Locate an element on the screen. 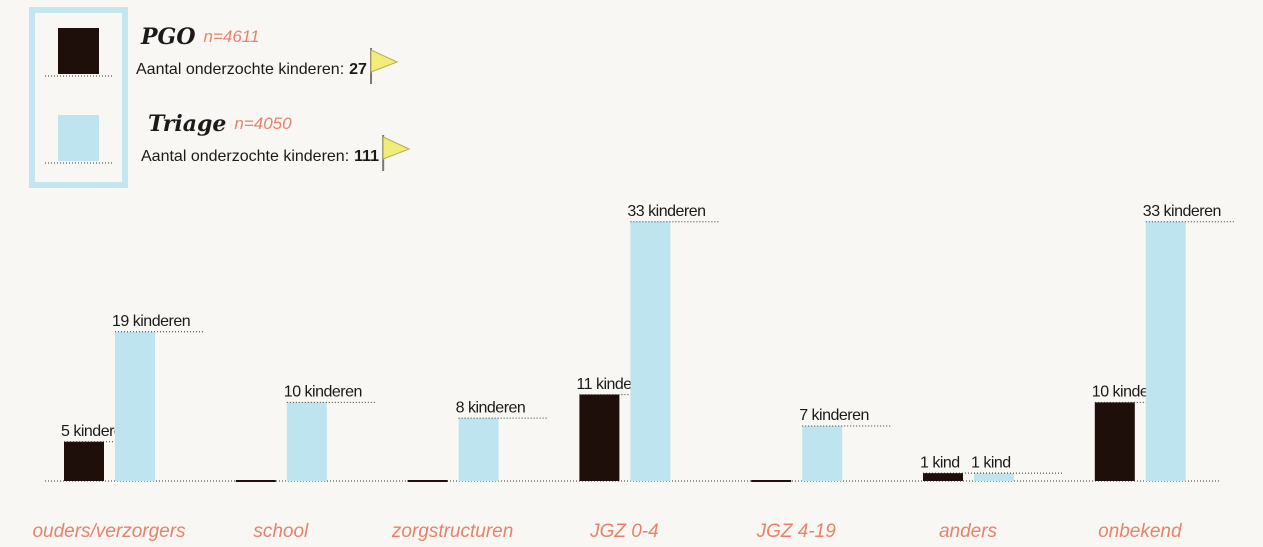 The image size is (1263, 547). note-count: 111 is located at coordinates (366, 156).